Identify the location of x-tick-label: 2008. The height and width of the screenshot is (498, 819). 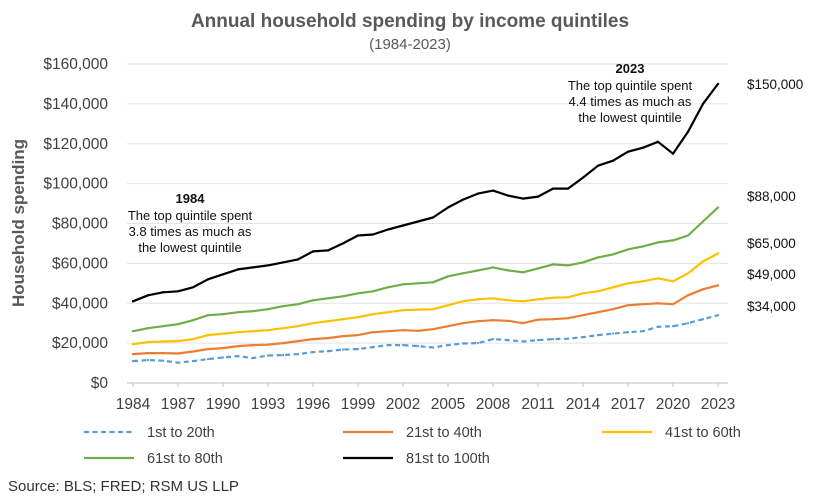
(493, 404).